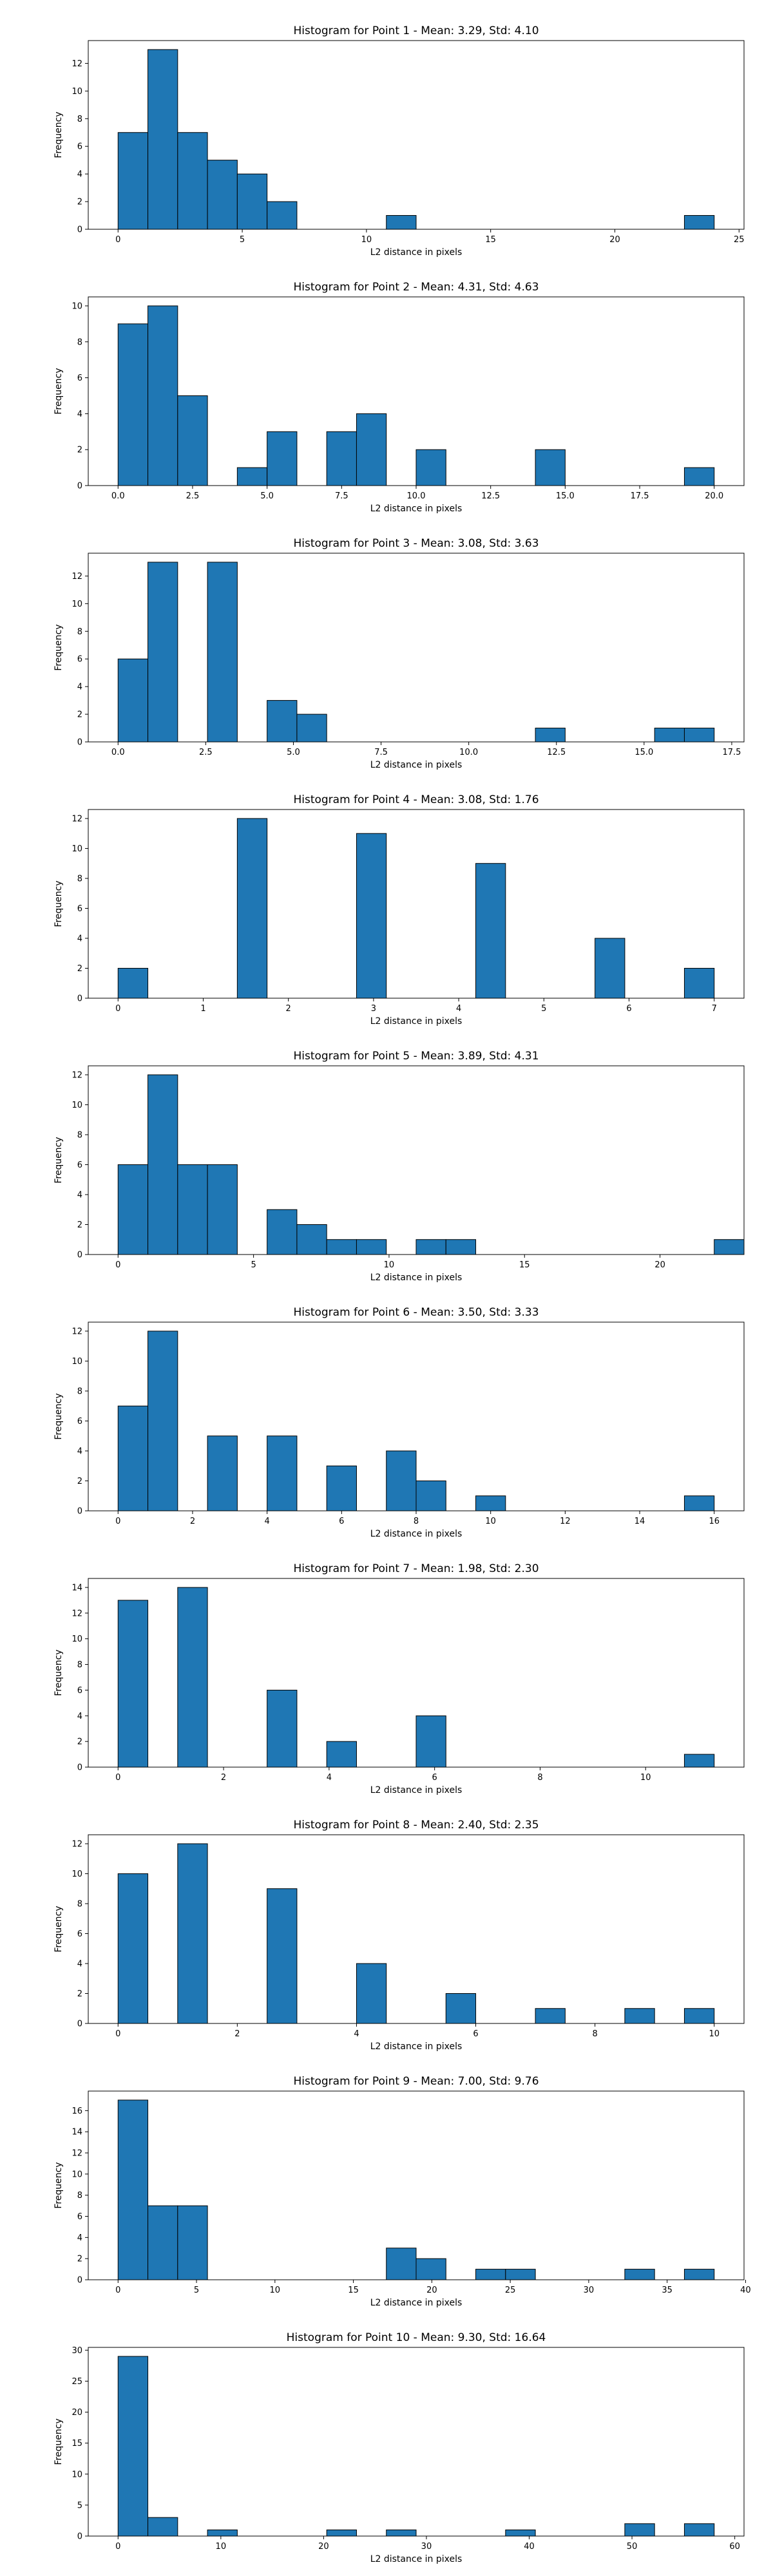 This screenshot has width=773, height=2576. What do you see at coordinates (645, 1778) in the screenshot?
I see `x-tick-label: 10` at bounding box center [645, 1778].